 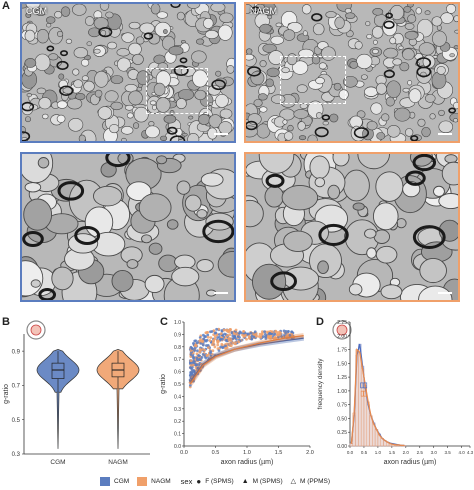 I want to click on histogram-bar-nagm, so click(x=351, y=445).